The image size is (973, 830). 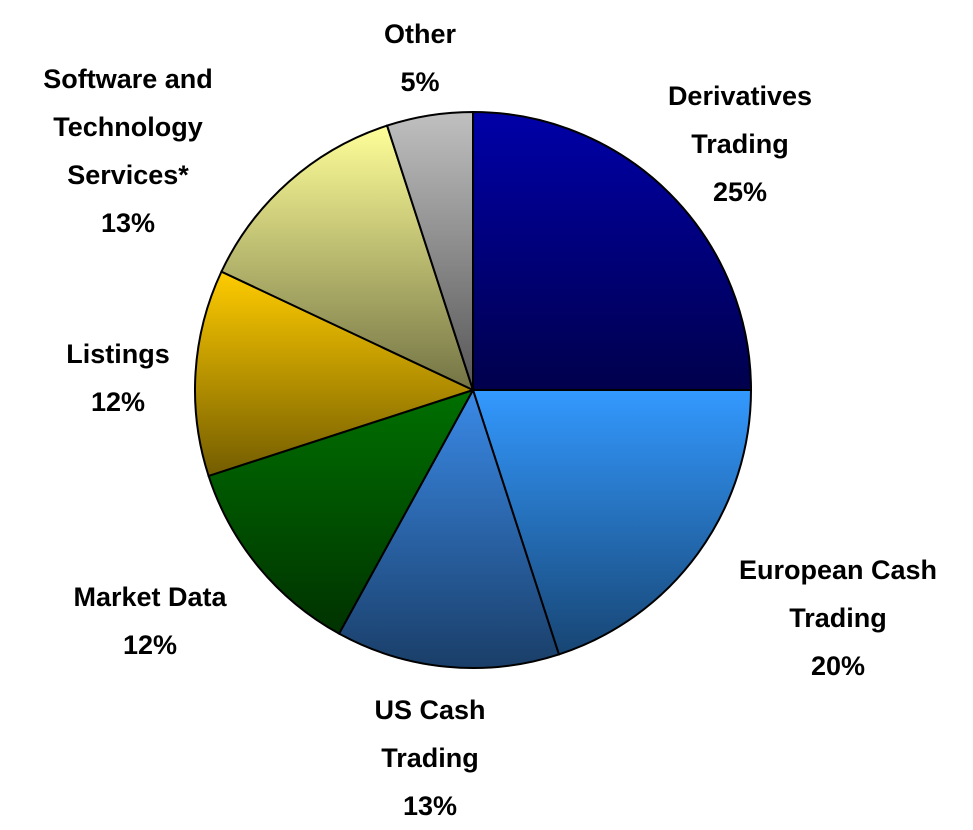 I want to click on category-label: Derivatives Trading, so click(x=740, y=120).